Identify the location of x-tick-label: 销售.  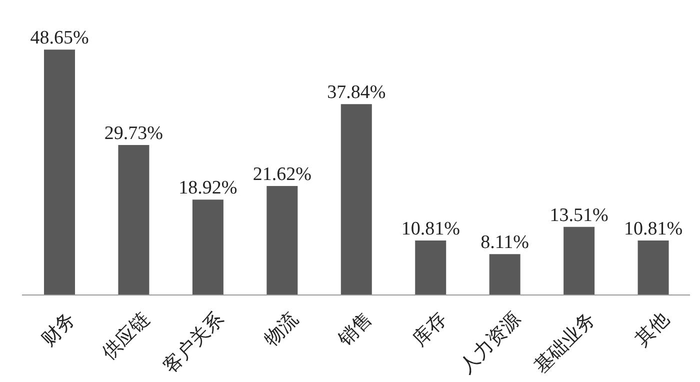
(355, 330).